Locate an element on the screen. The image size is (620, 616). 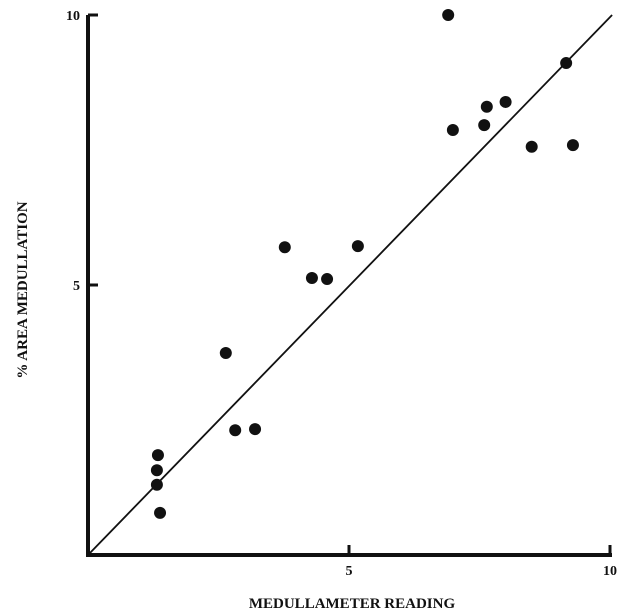
x-tick-label: 10 is located at coordinates (610, 571).